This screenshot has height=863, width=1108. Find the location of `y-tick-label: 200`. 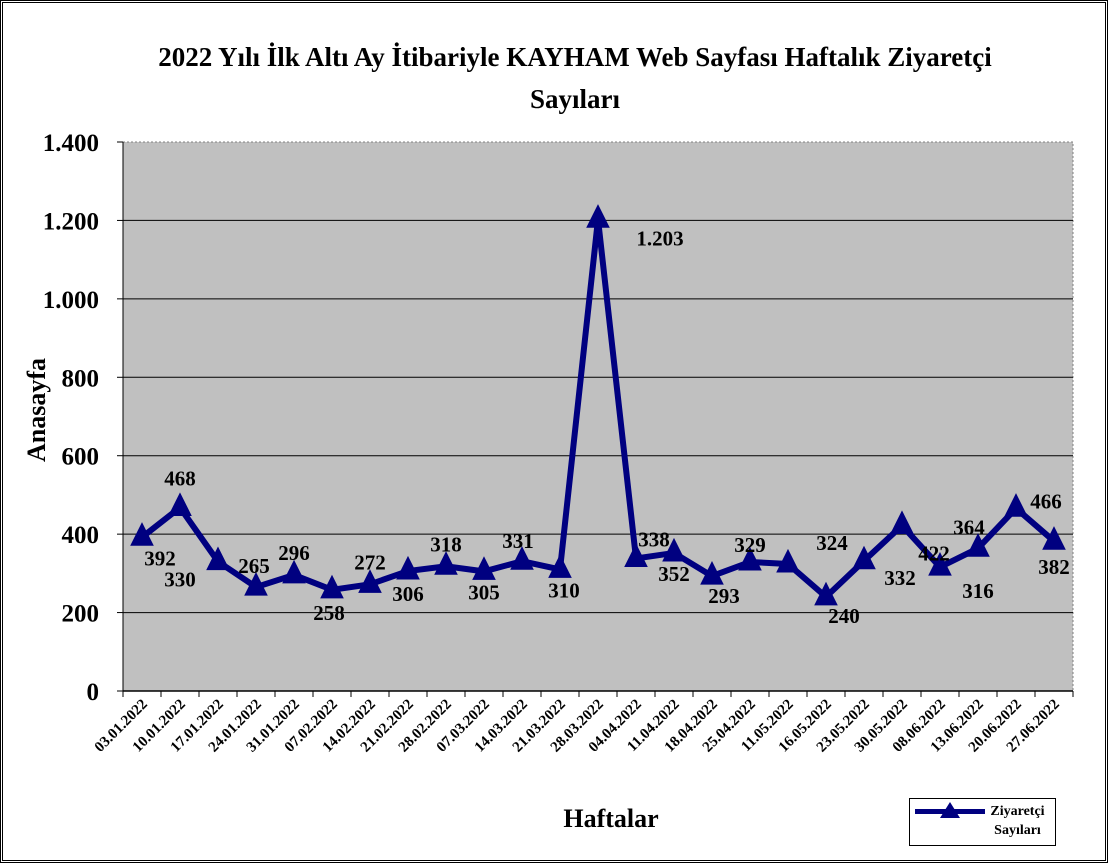

y-tick-label: 200 is located at coordinates (81, 614).